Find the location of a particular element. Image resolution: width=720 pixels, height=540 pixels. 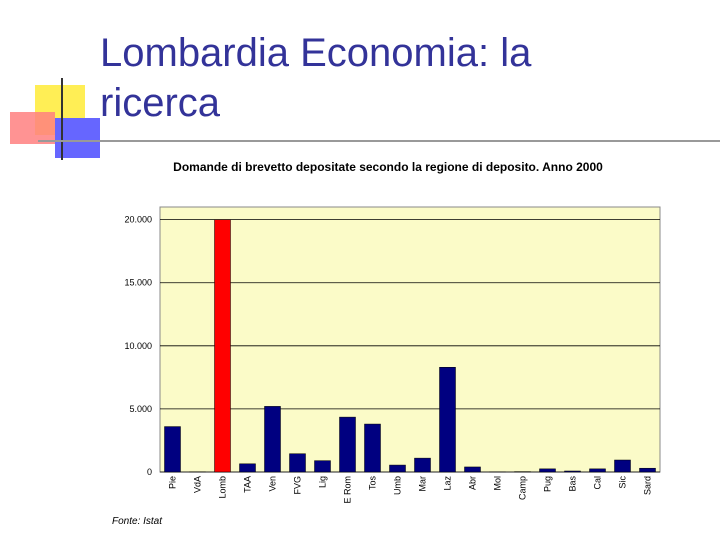

x-tick-label: Laz is located at coordinates (448, 483).